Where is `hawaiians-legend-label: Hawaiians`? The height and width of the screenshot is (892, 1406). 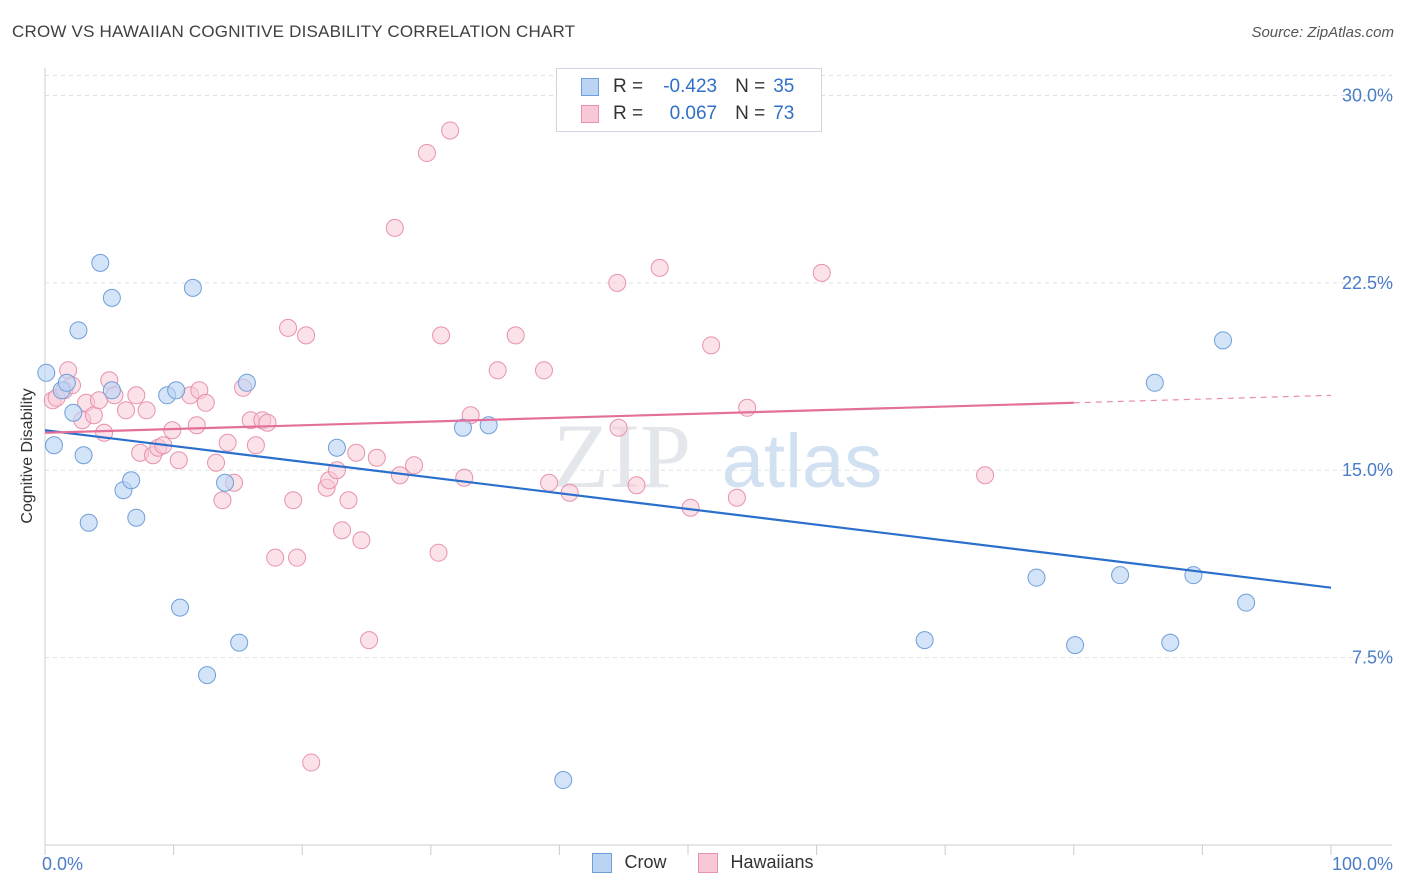
hawaiians-legend-label: Hawaiians is located at coordinates (772, 862).